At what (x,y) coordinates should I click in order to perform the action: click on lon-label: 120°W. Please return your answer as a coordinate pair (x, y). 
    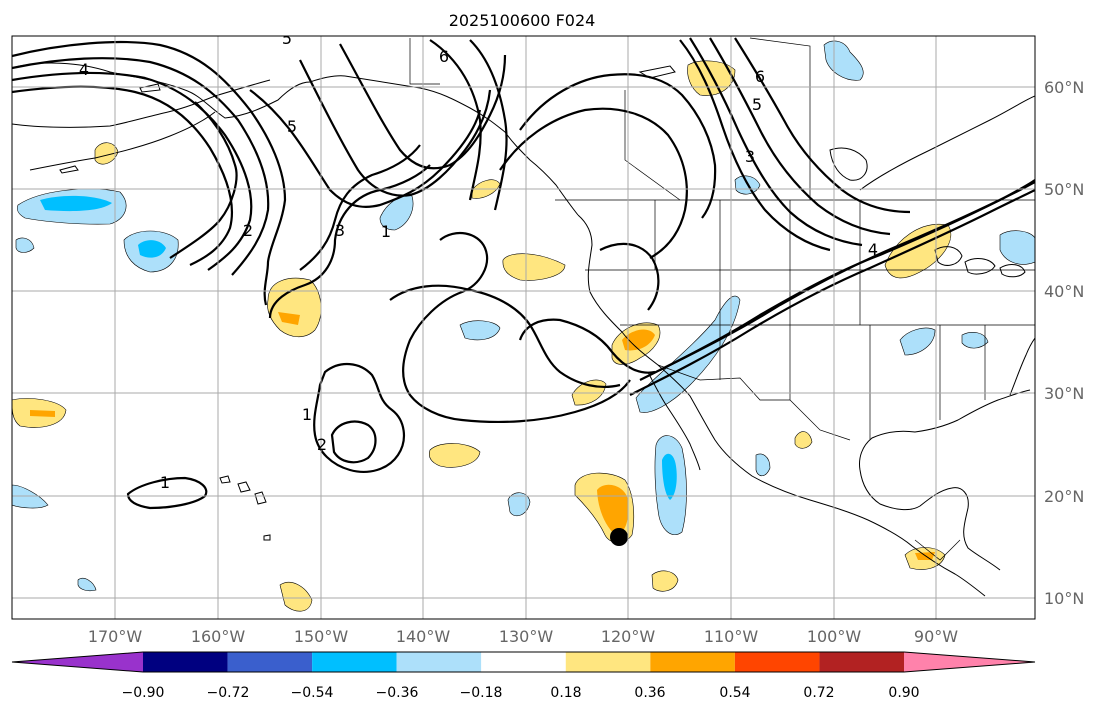
    Looking at the image, I should click on (628, 636).